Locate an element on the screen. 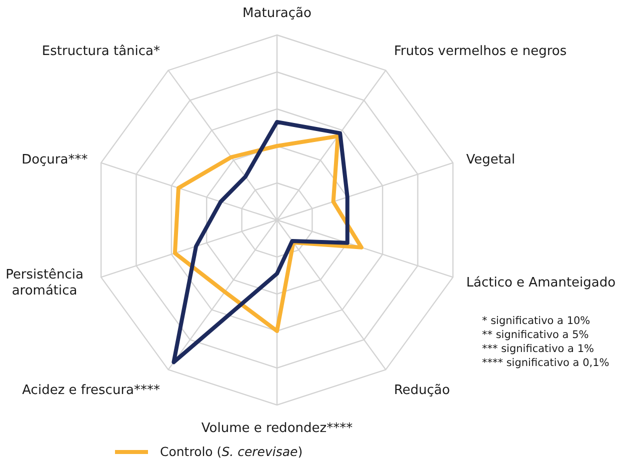 This screenshot has width=625, height=470. text: * significativo a 10% is located at coordinates (536, 321).